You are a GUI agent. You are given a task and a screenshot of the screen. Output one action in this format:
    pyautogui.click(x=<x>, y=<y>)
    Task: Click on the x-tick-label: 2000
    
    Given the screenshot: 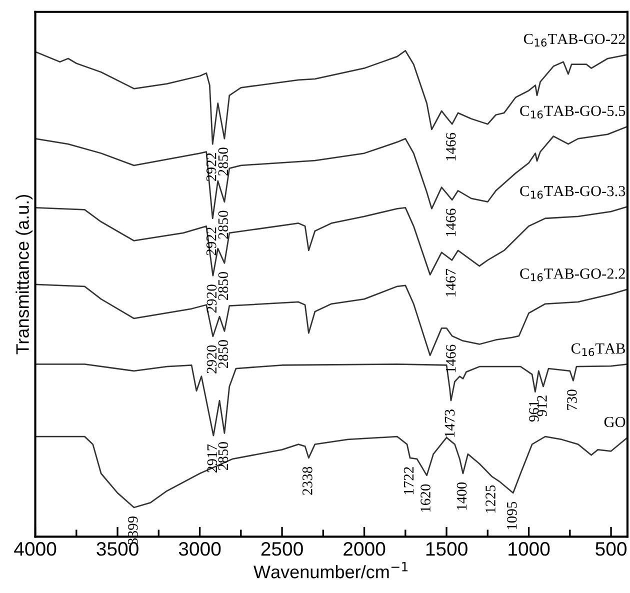 What is the action you would take?
    pyautogui.click(x=365, y=549)
    